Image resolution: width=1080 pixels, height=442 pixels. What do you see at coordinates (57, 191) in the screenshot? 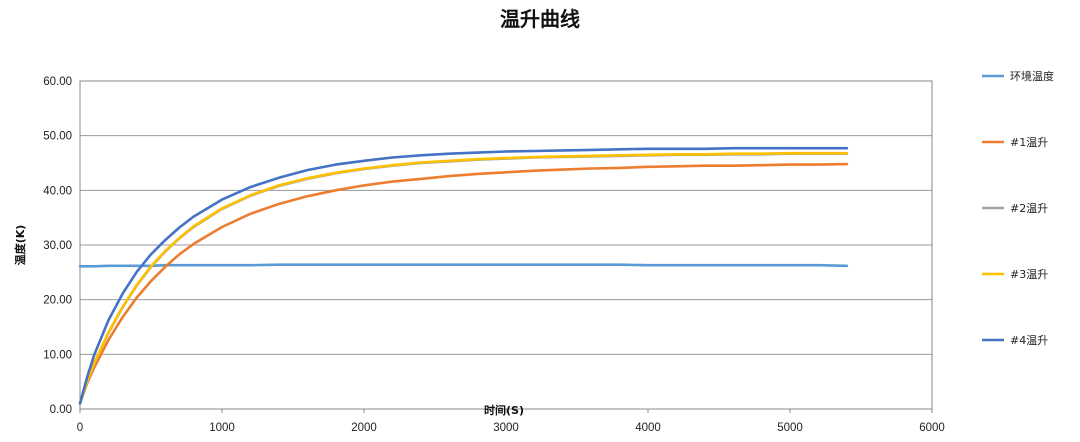
I see `y-tick-label: 40.00` at bounding box center [57, 191].